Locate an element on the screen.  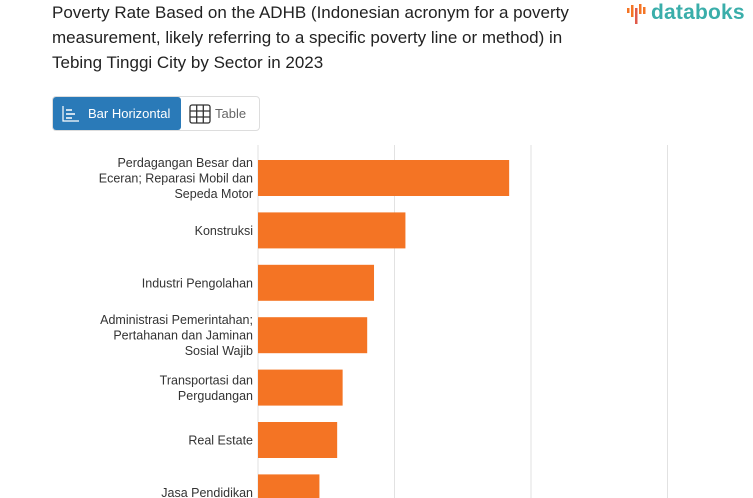
category-label: Jasa Pendidikan is located at coordinates (207, 492).